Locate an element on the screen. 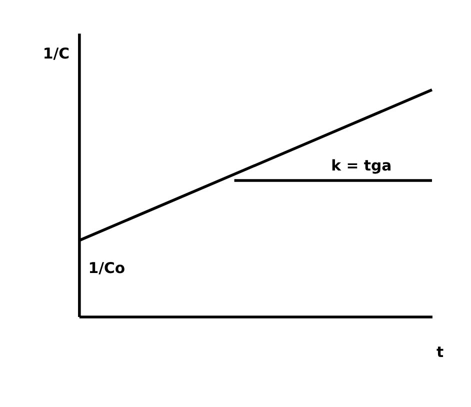 The width and height of the screenshot is (471, 407). annotation: 1/Co is located at coordinates (107, 268).